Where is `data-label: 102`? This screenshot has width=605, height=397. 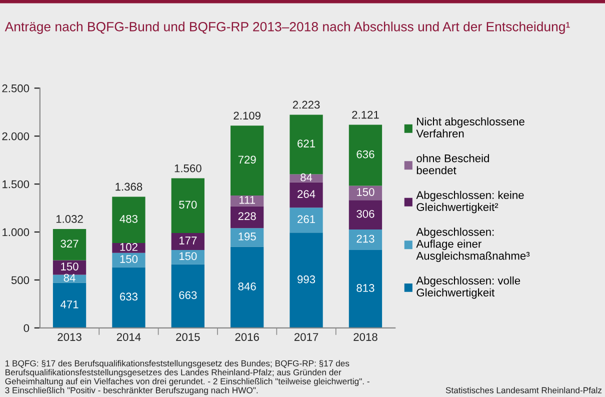 data-label: 102 is located at coordinates (129, 247).